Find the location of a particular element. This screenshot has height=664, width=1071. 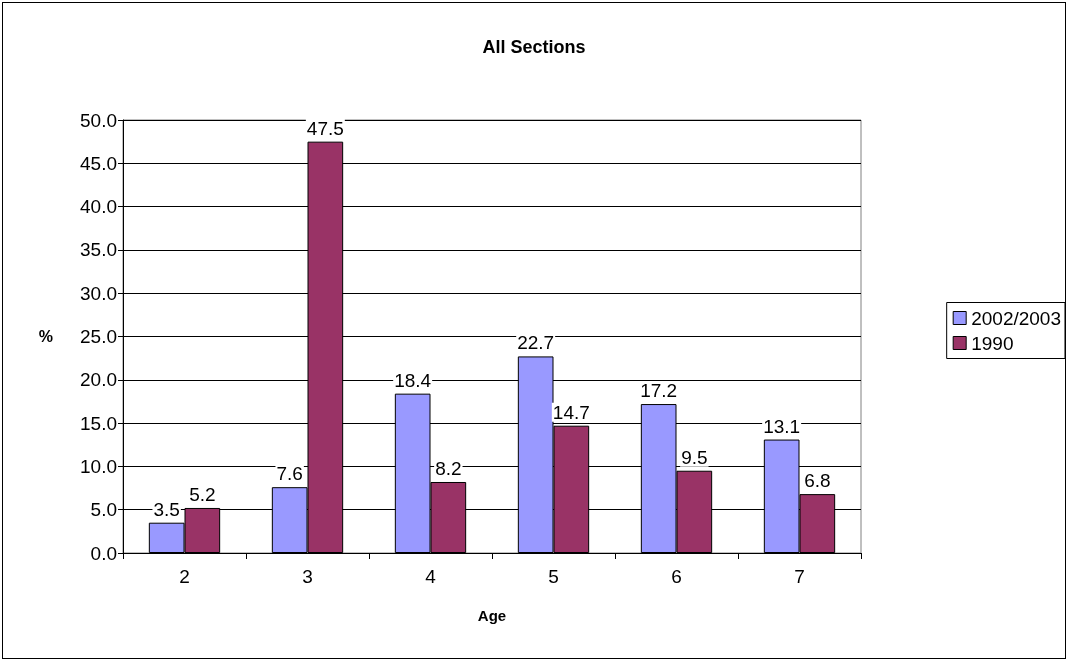

x-tick-label: 7 is located at coordinates (799, 576).